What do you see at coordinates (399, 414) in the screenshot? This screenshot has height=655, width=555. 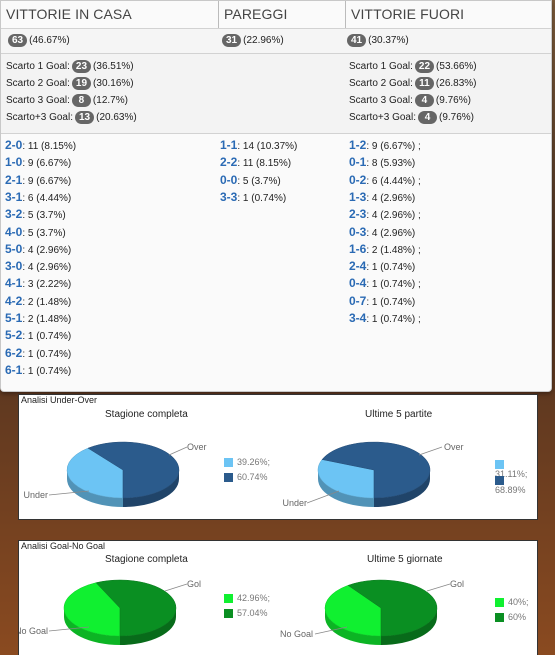 I see `chart-title: Ultime 5 partite` at bounding box center [399, 414].